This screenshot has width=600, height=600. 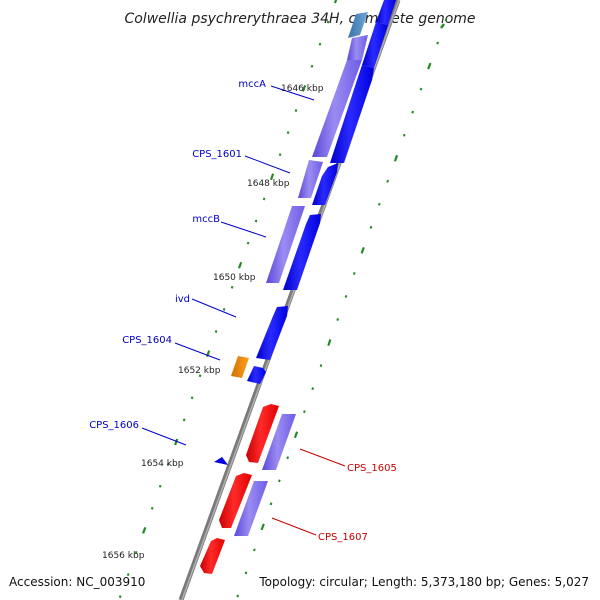 What do you see at coordinates (302, 252) in the screenshot?
I see `gene-mccB-feature` at bounding box center [302, 252].